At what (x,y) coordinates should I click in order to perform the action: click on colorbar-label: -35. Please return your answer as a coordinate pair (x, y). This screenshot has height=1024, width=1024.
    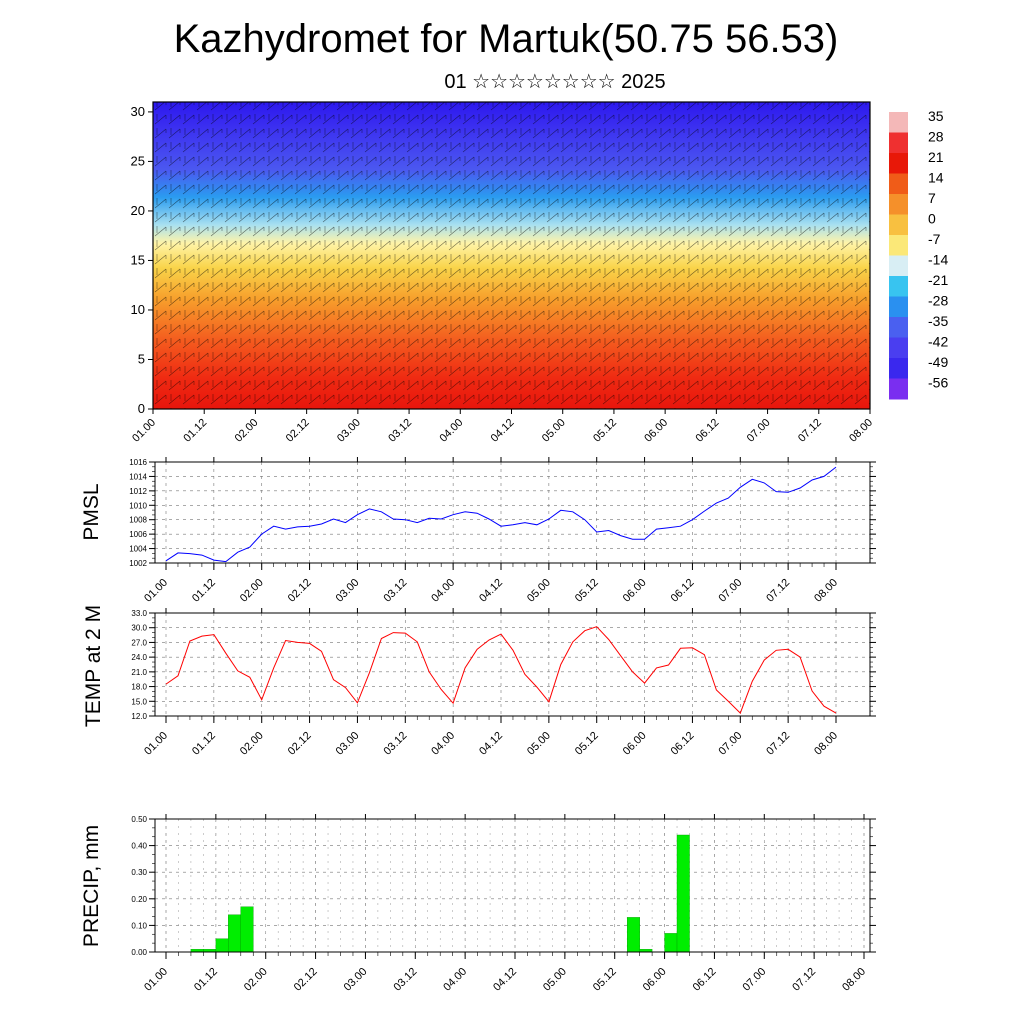
    Looking at the image, I should click on (938, 321).